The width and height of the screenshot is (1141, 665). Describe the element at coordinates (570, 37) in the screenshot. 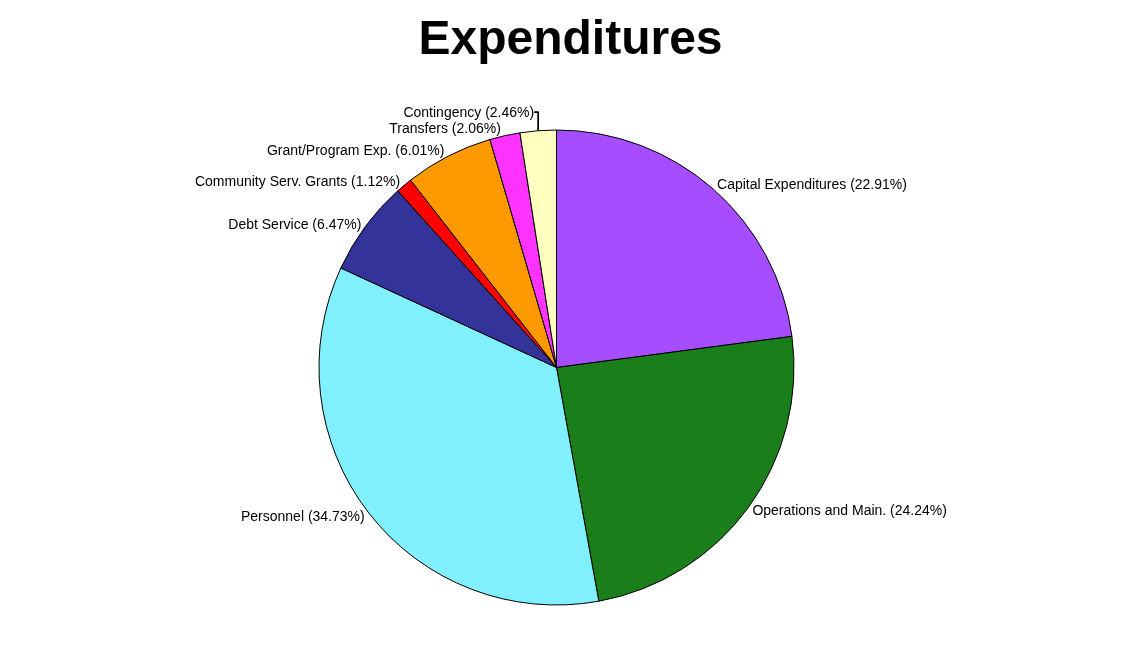

I see `chart-title: Expenditures` at that location.